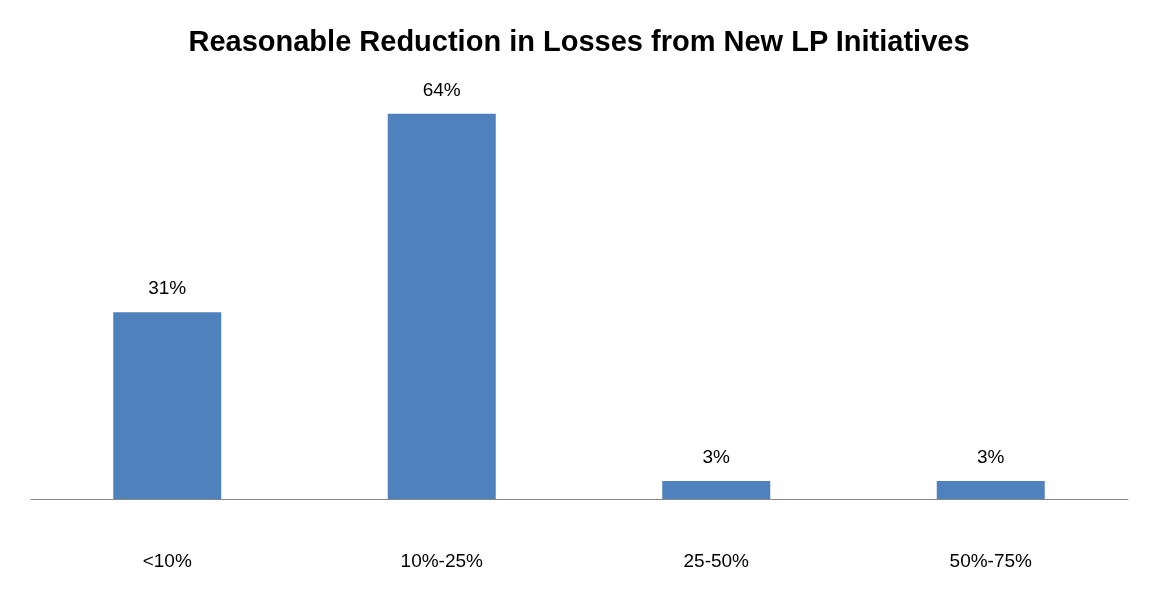 The image size is (1156, 611). Describe the element at coordinates (167, 288) in the screenshot. I see `data-label: 31%` at that location.